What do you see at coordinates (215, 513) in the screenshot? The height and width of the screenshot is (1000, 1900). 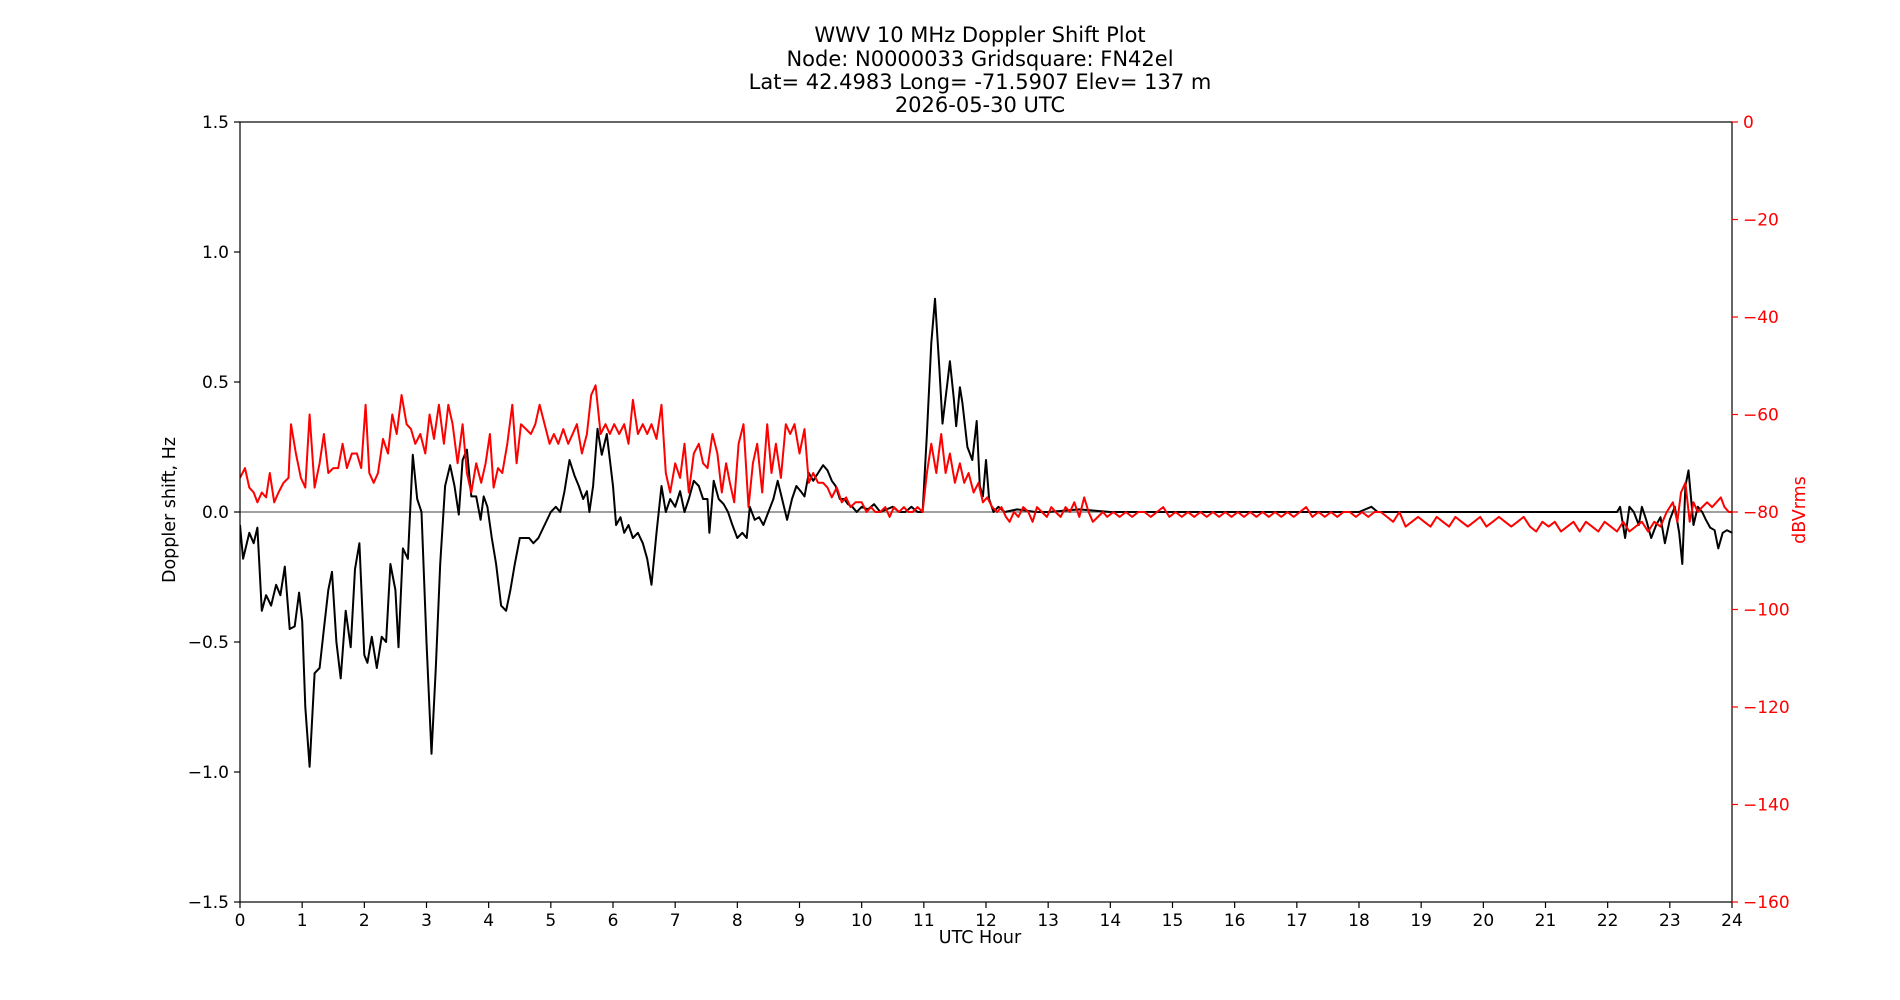 I see `y-tick-label: 0.0` at bounding box center [215, 513].